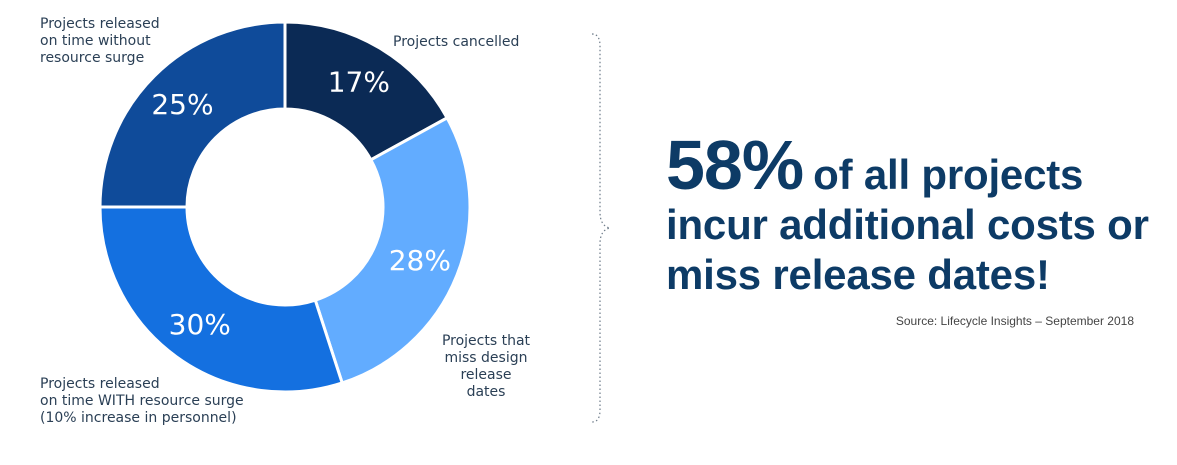  I want to click on slice-value-label: 30%, so click(200, 324).